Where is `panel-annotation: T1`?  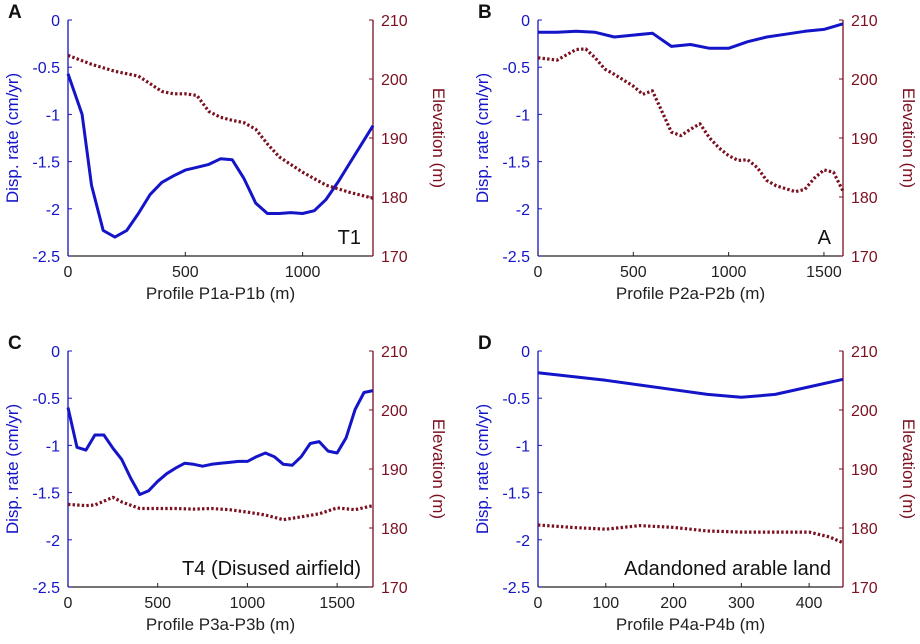 panel-annotation: T1 is located at coordinates (349, 238).